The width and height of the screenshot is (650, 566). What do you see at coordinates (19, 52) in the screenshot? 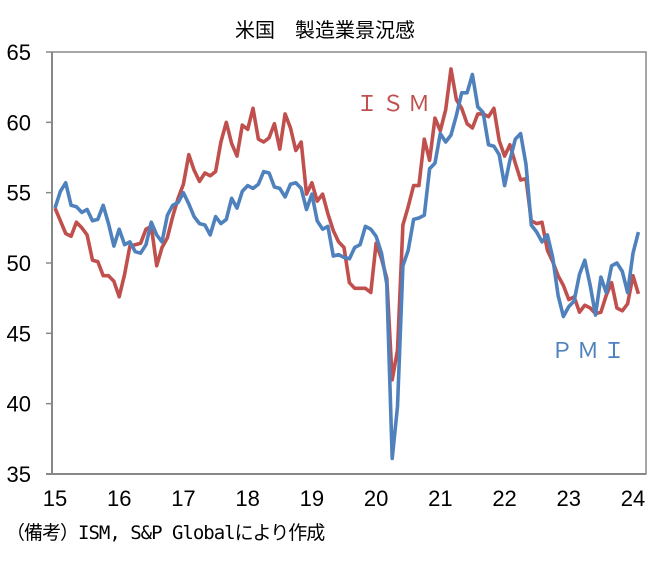
I see `y-tick-label: 65` at bounding box center [19, 52].